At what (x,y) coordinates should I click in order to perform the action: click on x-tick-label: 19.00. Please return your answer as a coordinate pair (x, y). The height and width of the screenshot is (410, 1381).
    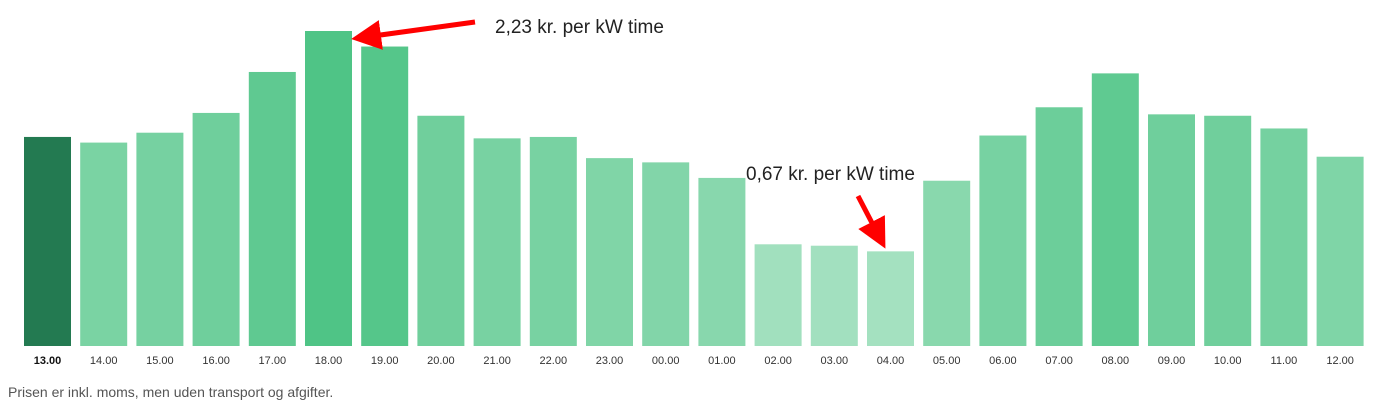
    Looking at the image, I should click on (385, 361).